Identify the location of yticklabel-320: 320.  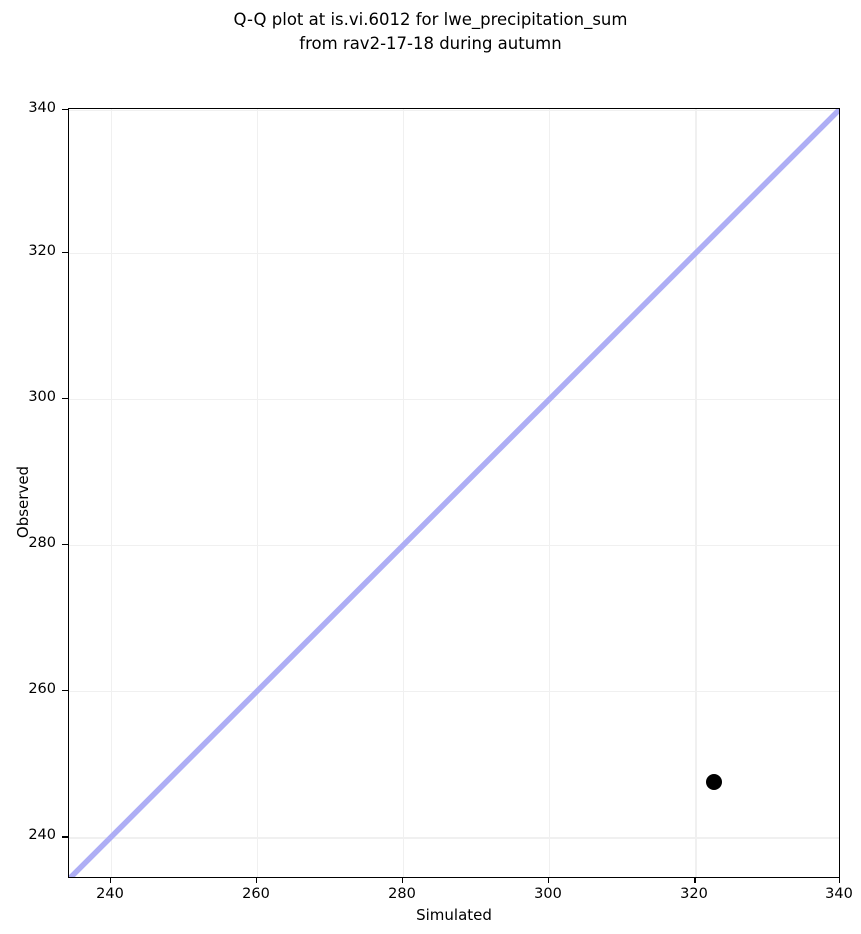
(42, 251).